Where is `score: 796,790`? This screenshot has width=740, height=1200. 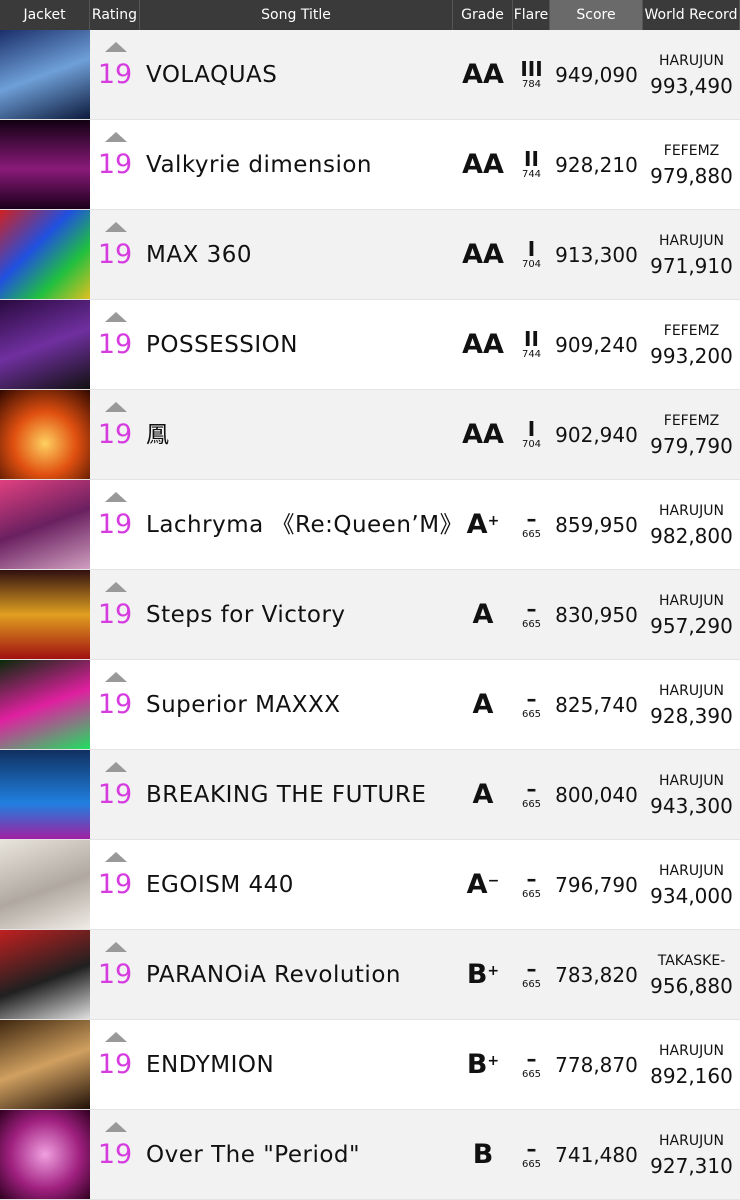
score: 796,790 is located at coordinates (596, 884).